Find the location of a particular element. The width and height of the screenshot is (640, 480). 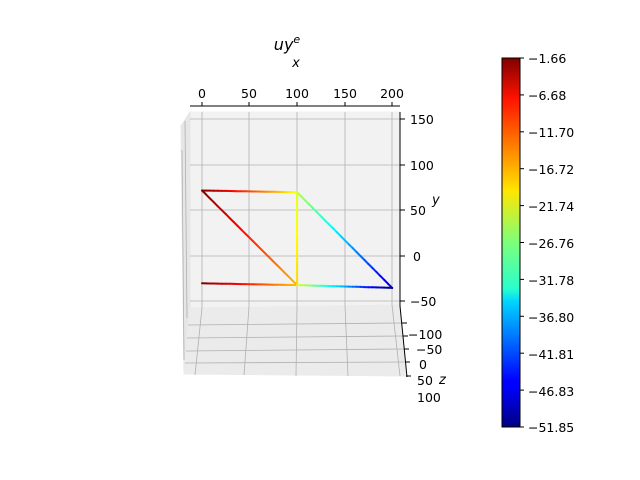

z-tick-labels: −100 −50 0 50 100 is located at coordinates (425, 366).